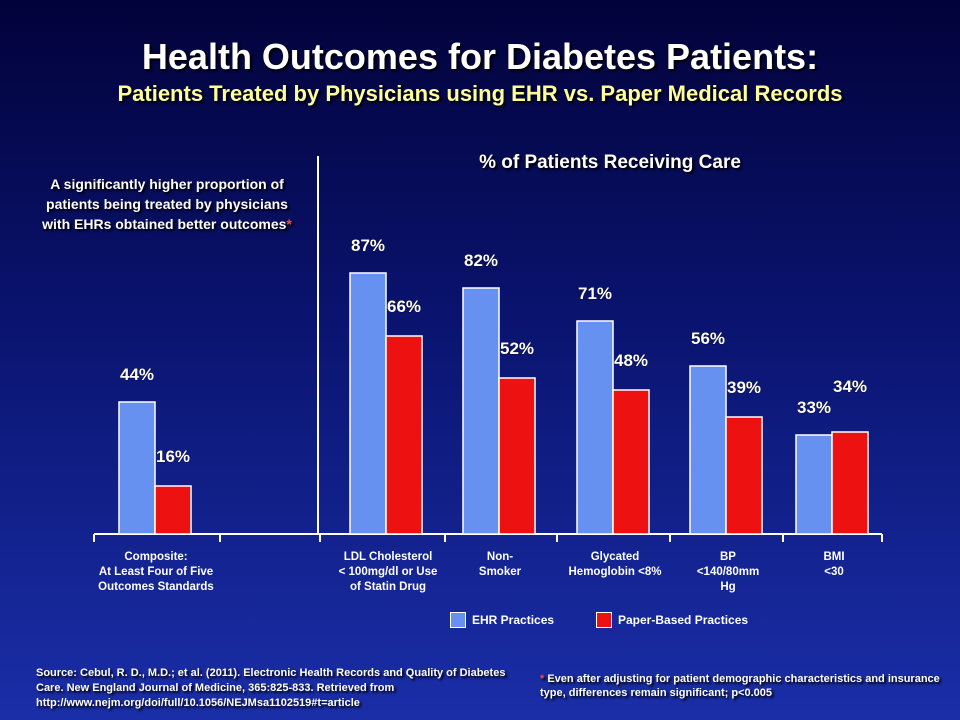 This screenshot has height=720, width=960. What do you see at coordinates (834, 572) in the screenshot?
I see `category-label: <30` at bounding box center [834, 572].